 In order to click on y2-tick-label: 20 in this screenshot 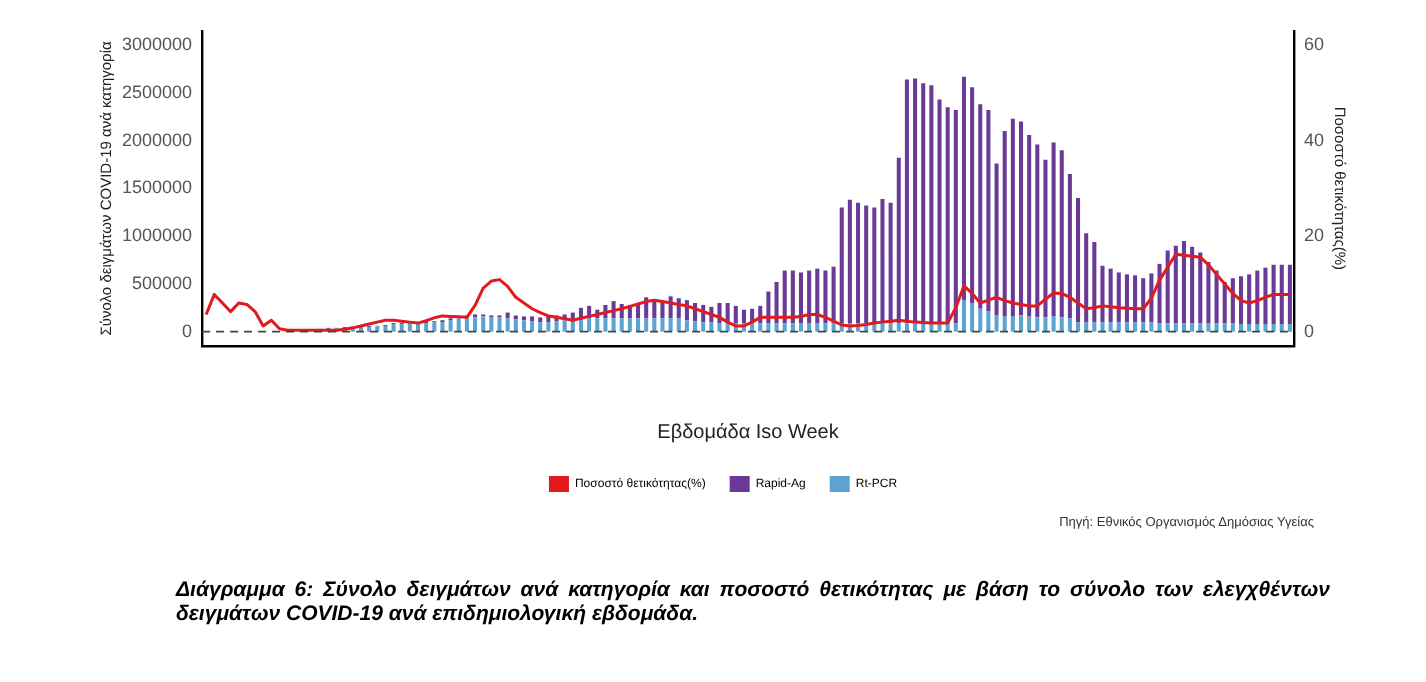, I will do `click(1314, 235)`.